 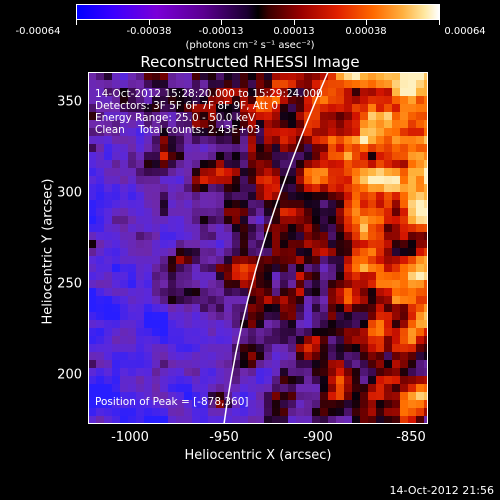 I want to click on colorbar-tick-label: -0.00064, so click(x=38, y=31).